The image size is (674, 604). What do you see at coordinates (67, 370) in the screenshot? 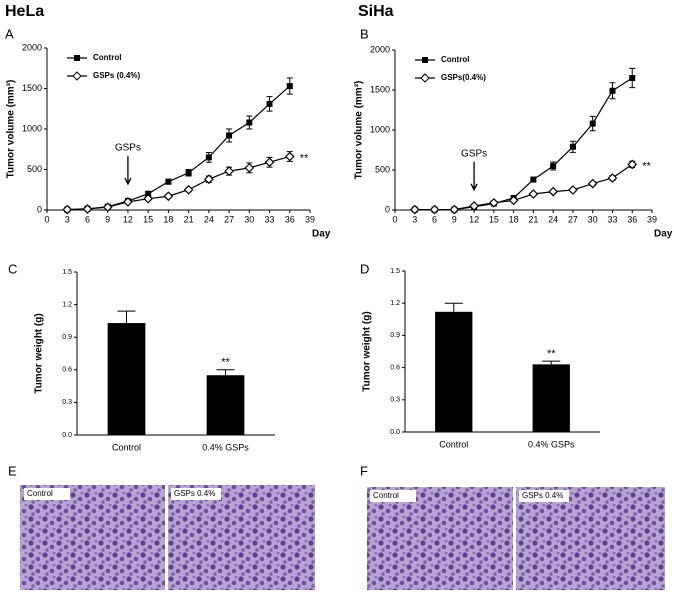
I see `y-tick-label: 0.6` at bounding box center [67, 370].